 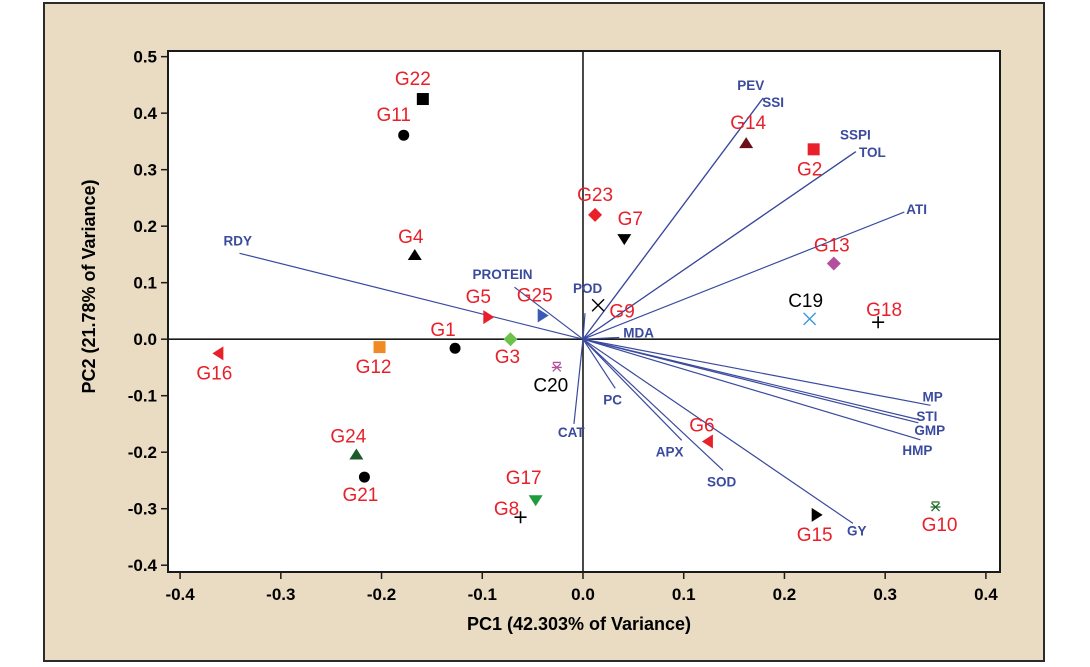 What do you see at coordinates (595, 195) in the screenshot?
I see `observation-label: G23` at bounding box center [595, 195].